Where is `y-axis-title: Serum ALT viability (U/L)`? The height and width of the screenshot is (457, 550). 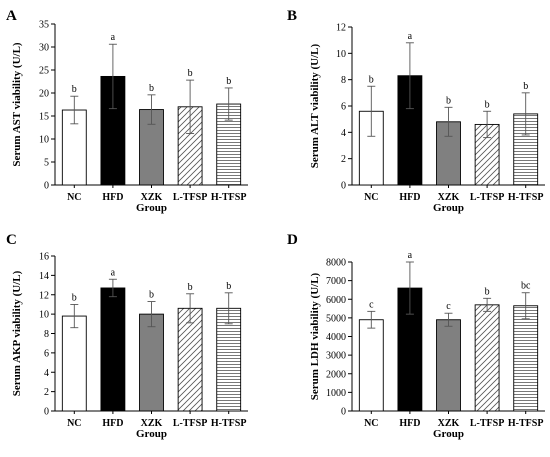
y-axis-title: Serum ALT viability (U/L) is located at coordinates (315, 105).